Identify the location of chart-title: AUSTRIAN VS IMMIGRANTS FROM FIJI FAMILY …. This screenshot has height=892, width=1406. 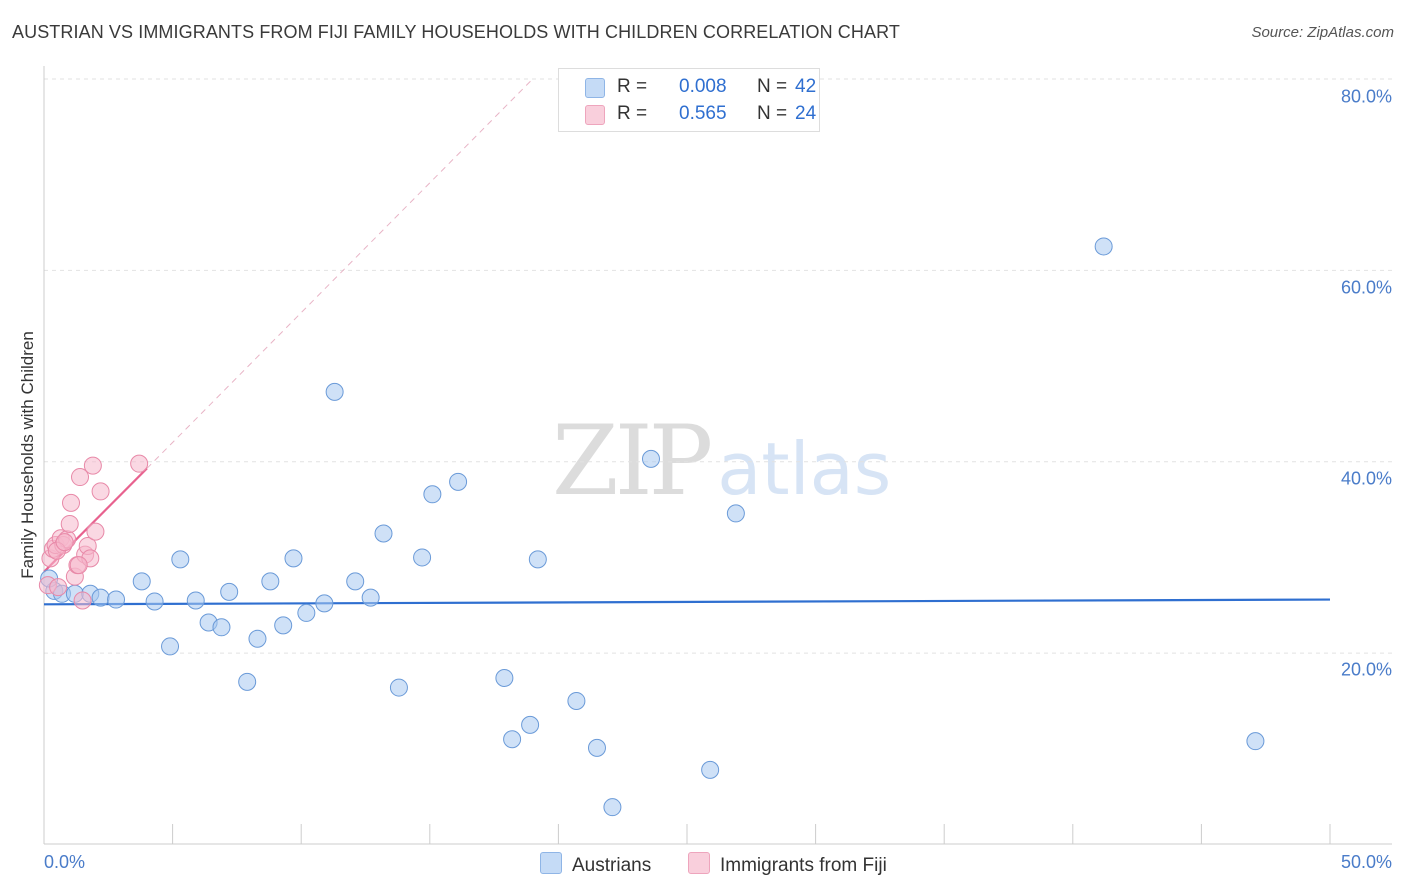
(456, 32).